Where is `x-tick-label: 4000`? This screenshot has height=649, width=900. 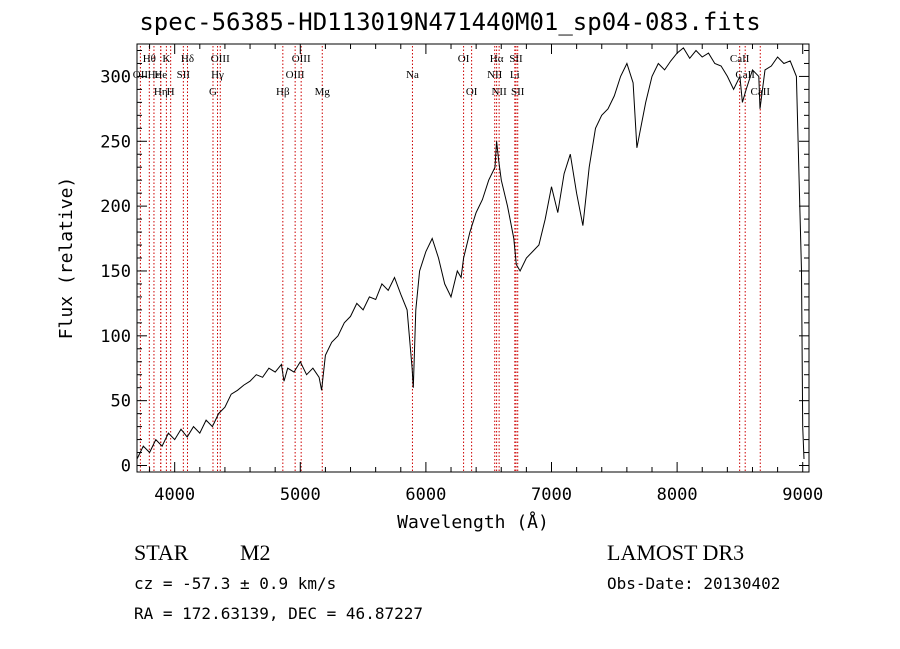 x-tick-label: 4000 is located at coordinates (174, 495).